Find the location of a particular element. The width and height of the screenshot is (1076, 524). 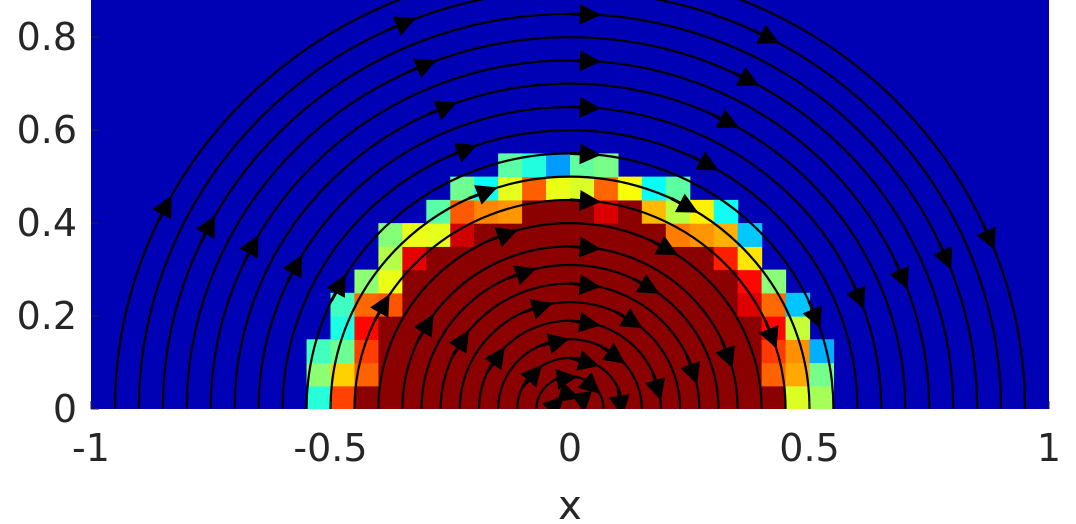

x-axis-ticks: -1 -0.5 0 0.5 1 is located at coordinates (566, 435).